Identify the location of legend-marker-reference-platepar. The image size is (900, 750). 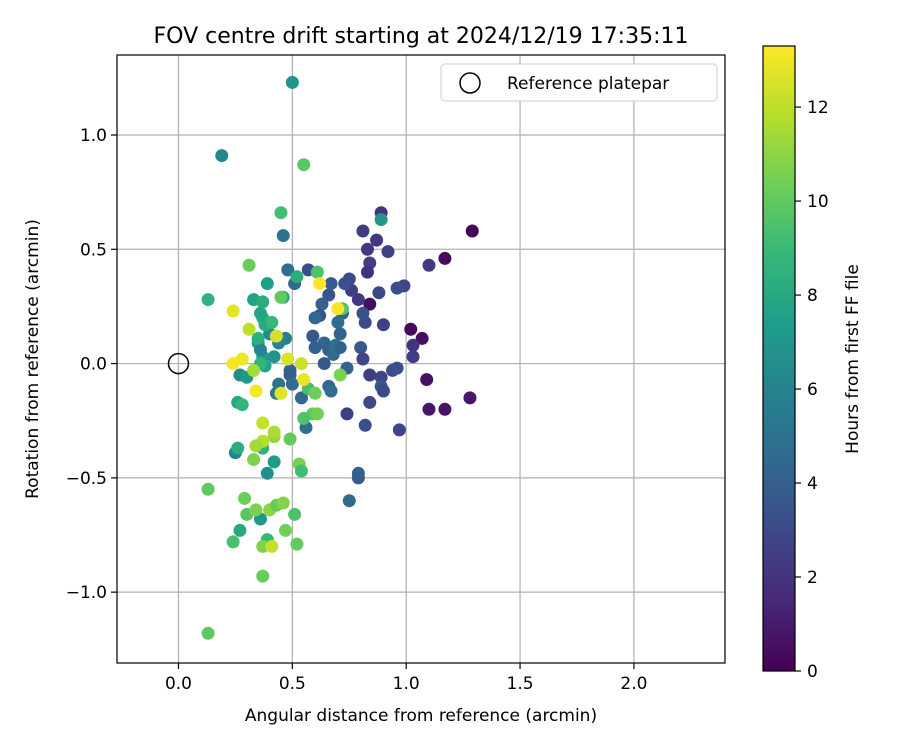
(470, 83).